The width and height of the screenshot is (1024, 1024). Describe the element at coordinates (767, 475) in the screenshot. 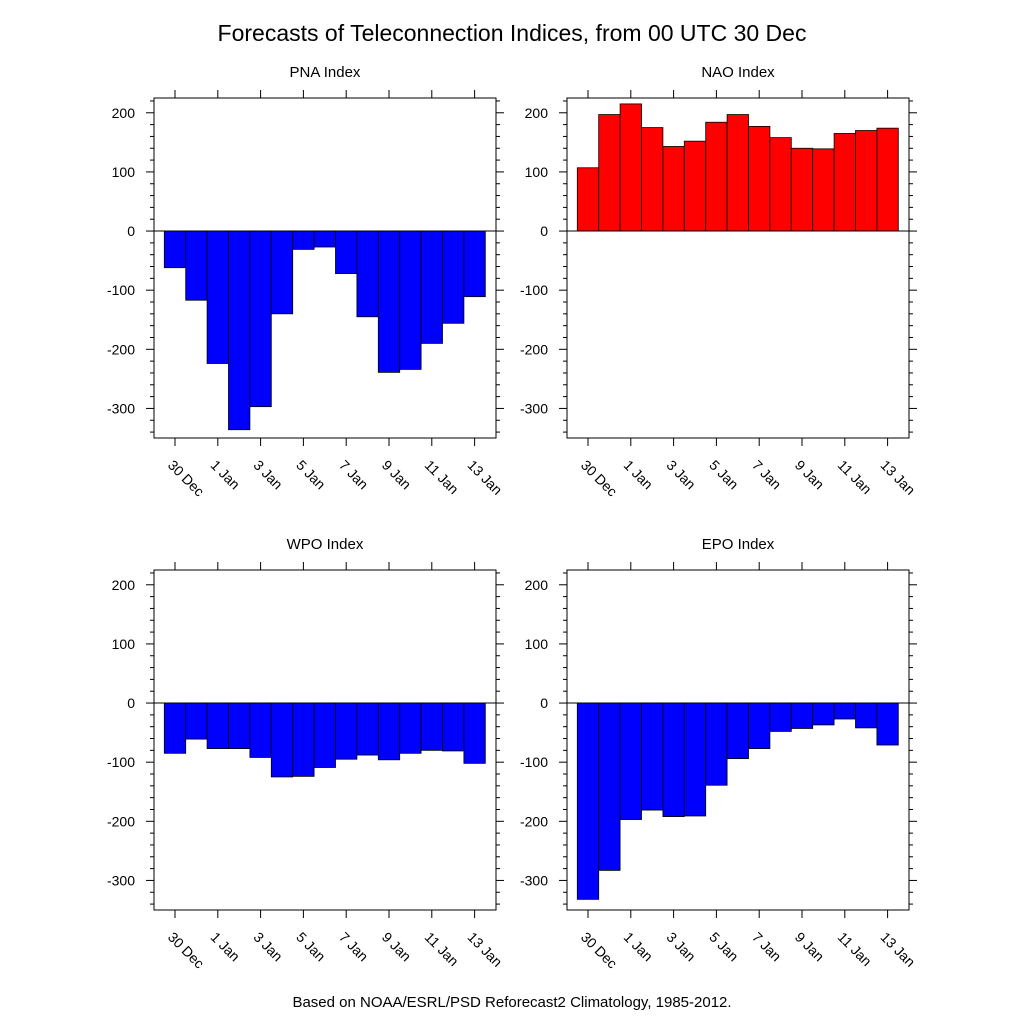

I see `nao-x-tick-label: 7 Jan` at that location.